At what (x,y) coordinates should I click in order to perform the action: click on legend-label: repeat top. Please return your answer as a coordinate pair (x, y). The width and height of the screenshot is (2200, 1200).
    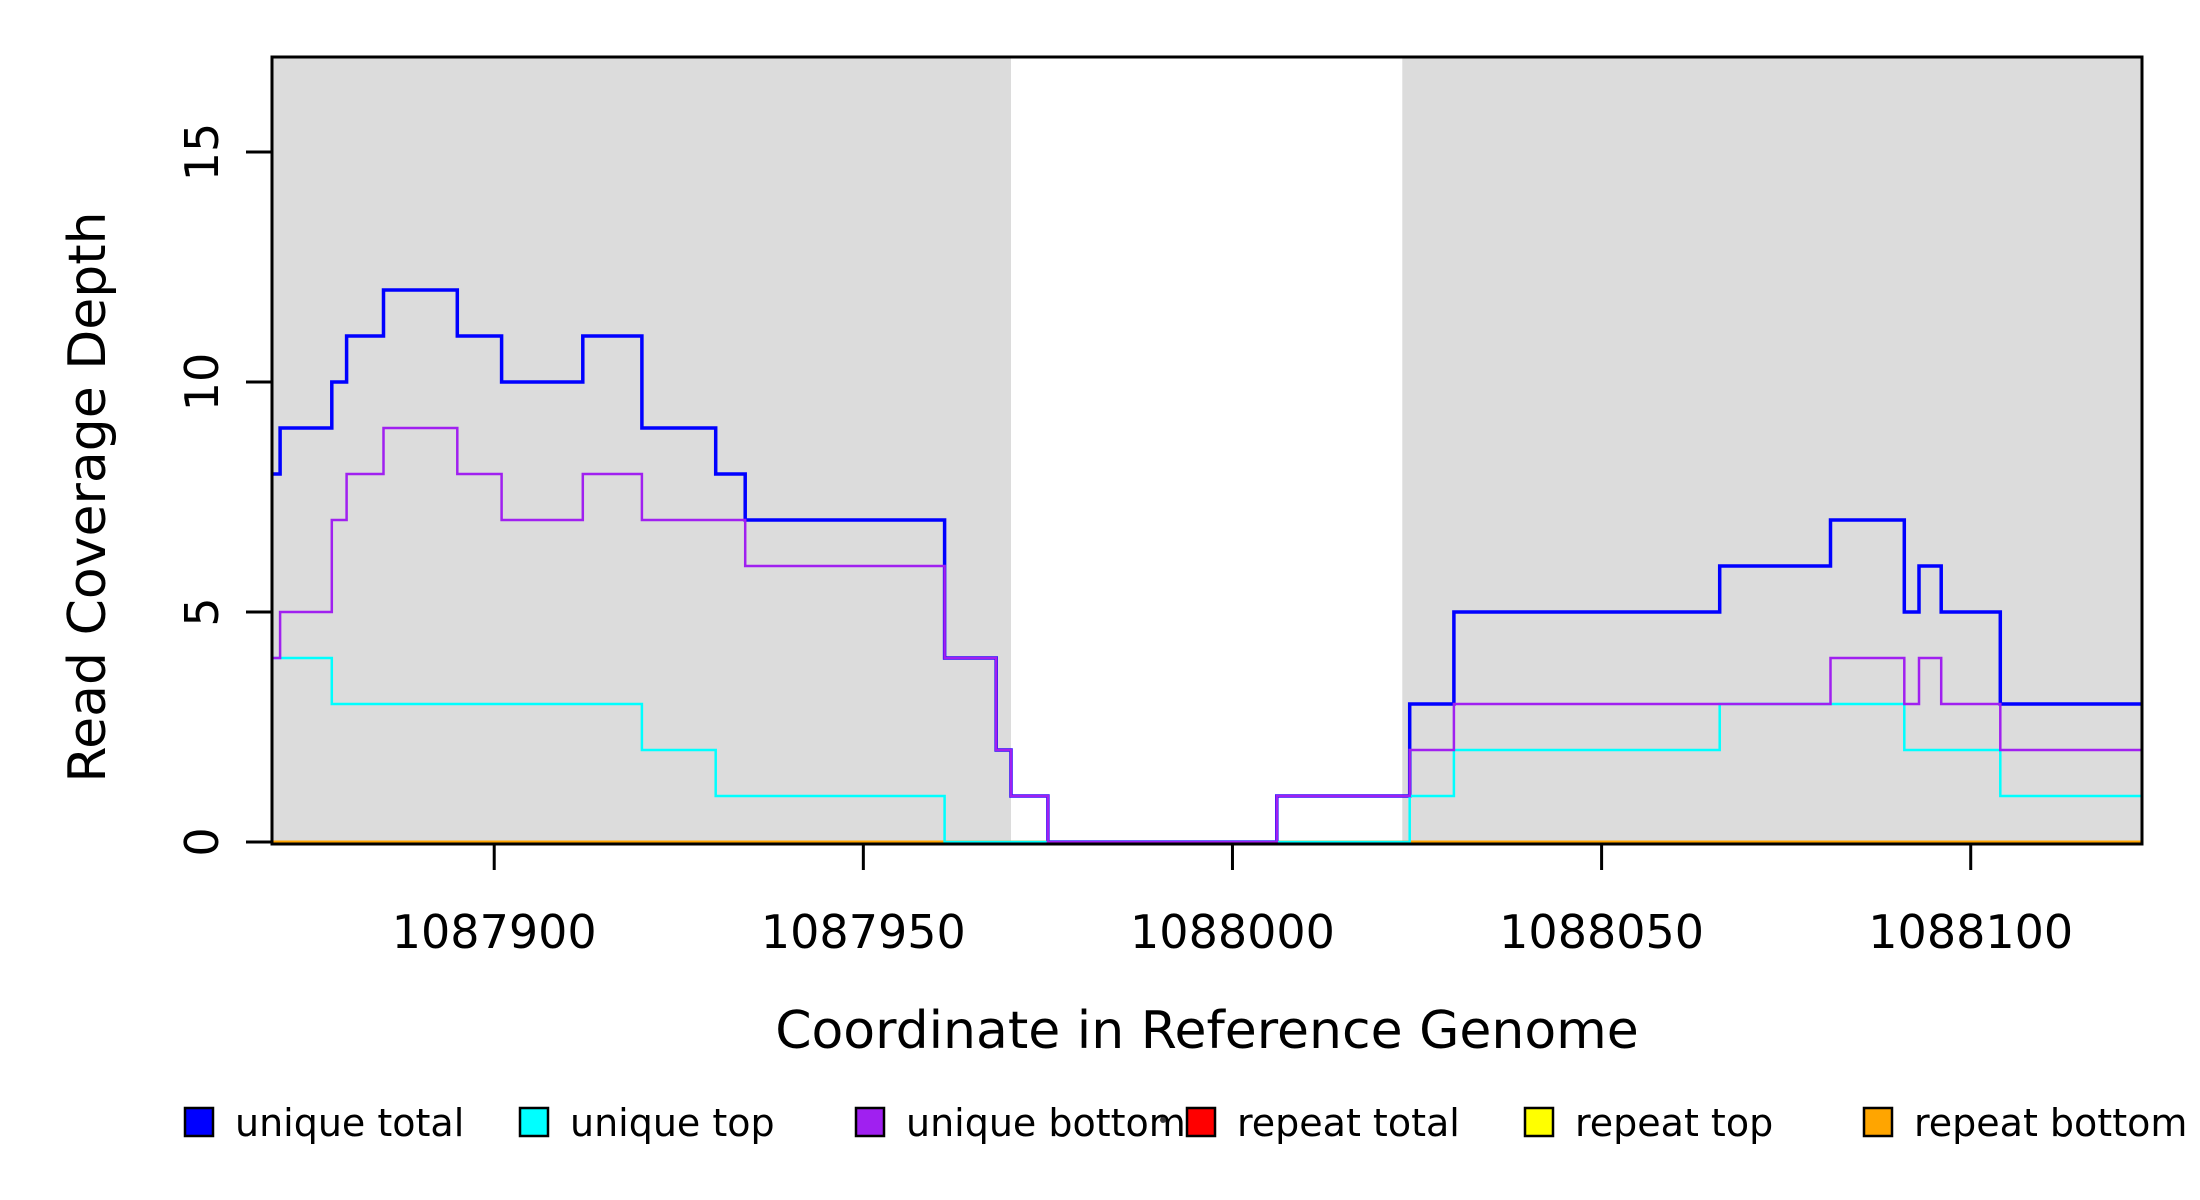
    Looking at the image, I should click on (1674, 1123).